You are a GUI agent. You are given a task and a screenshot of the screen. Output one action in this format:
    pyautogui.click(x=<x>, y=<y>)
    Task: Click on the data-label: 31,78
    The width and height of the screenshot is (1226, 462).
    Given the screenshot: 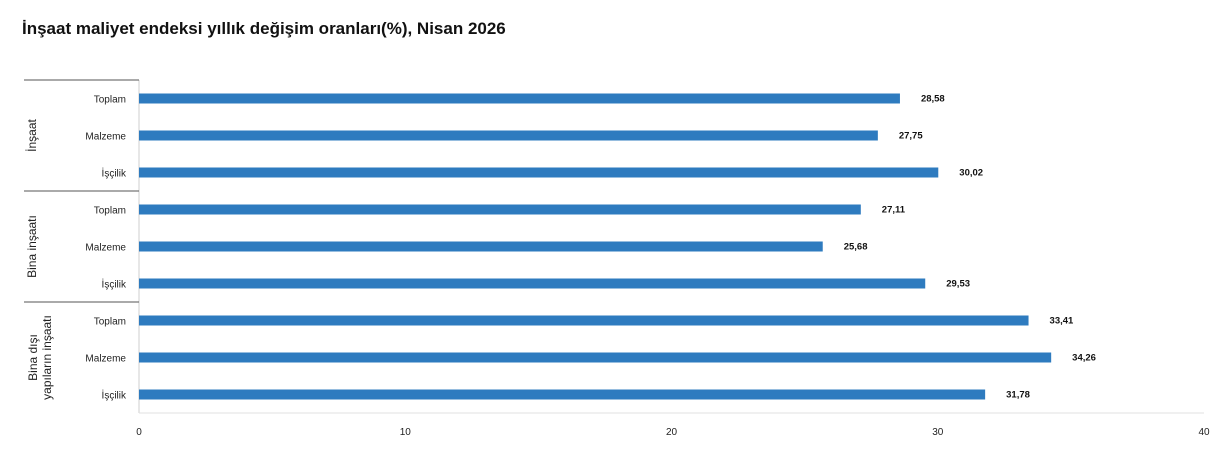 What is the action you would take?
    pyautogui.click(x=1018, y=395)
    